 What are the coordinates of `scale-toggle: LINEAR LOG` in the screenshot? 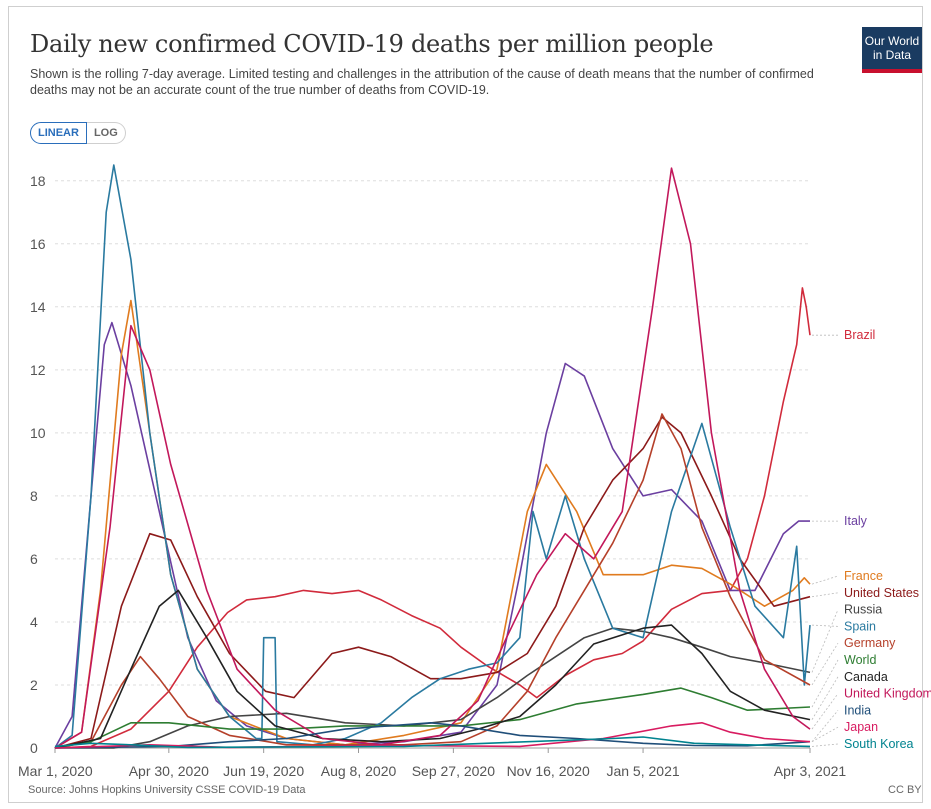 It's located at (78, 133).